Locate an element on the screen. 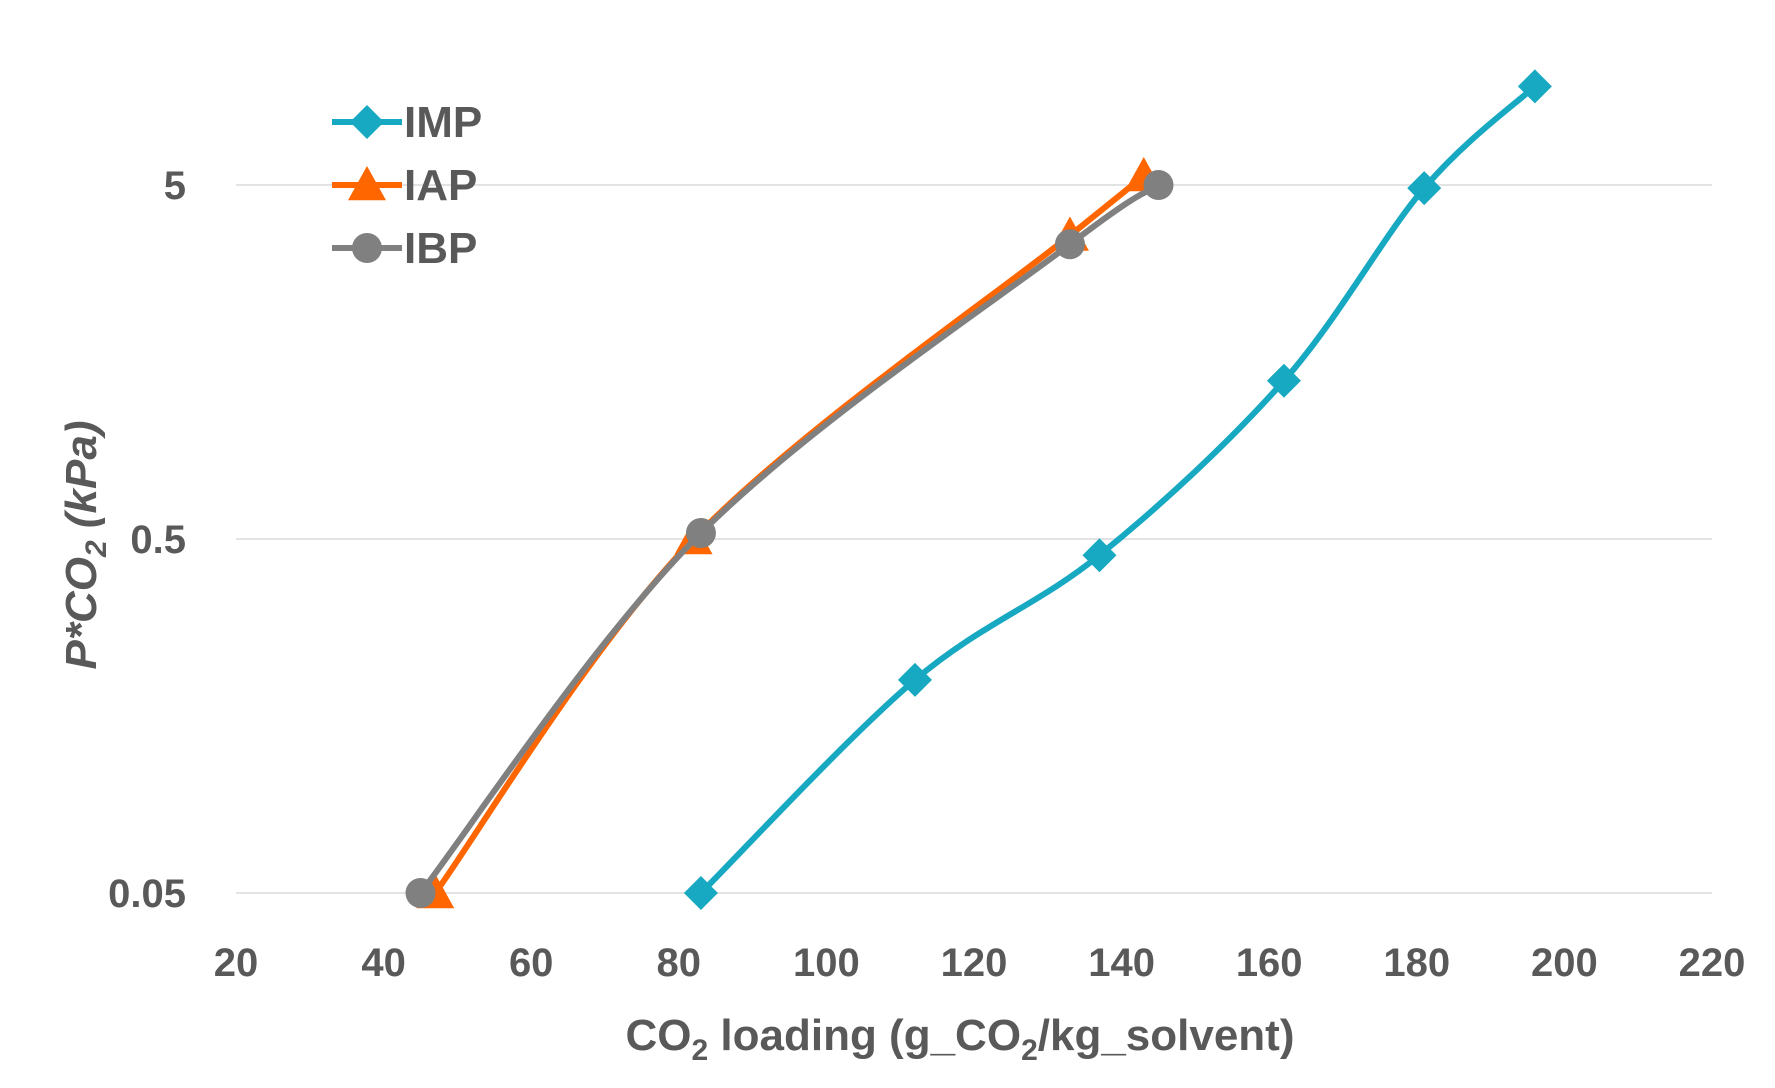 The image size is (1775, 1088). x-tick-label: 60 is located at coordinates (531, 963).